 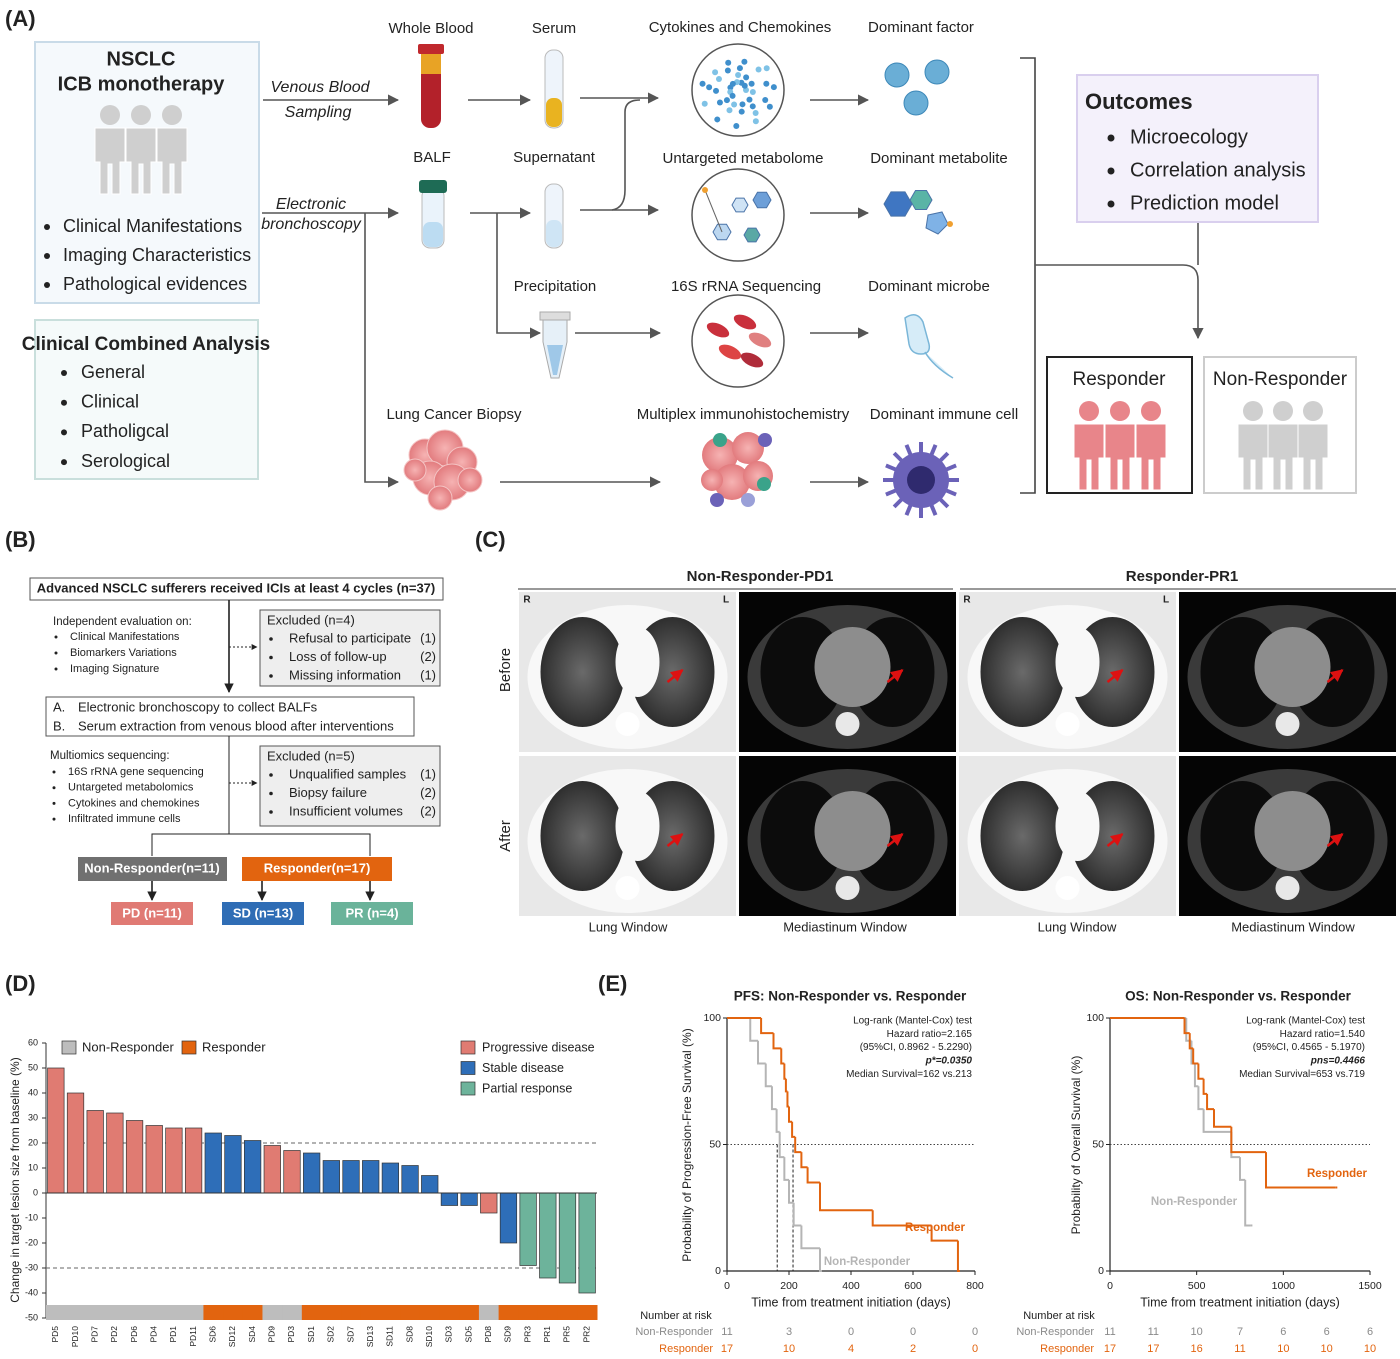 What do you see at coordinates (554, 157) in the screenshot?
I see `label: Supernatant` at bounding box center [554, 157].